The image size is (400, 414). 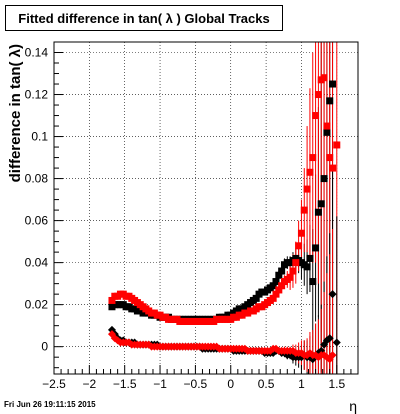 I want to click on y-tick-label: 0.02, so click(x=37, y=305).